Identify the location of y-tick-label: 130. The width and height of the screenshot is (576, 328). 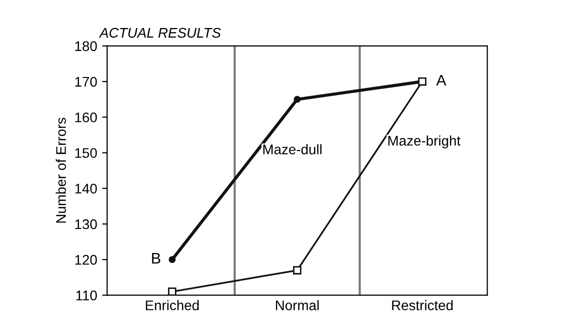
(86, 224).